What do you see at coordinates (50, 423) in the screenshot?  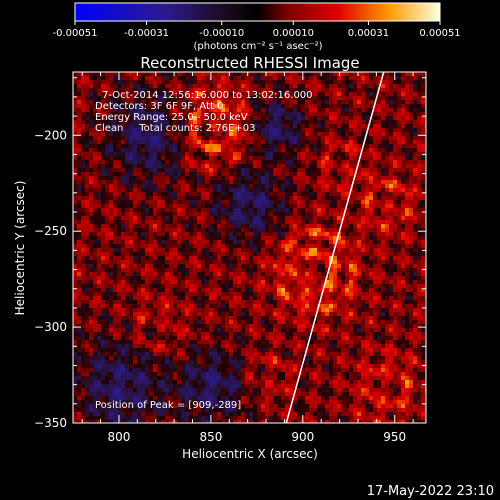 I see `y-tick-label: −350` at bounding box center [50, 423].